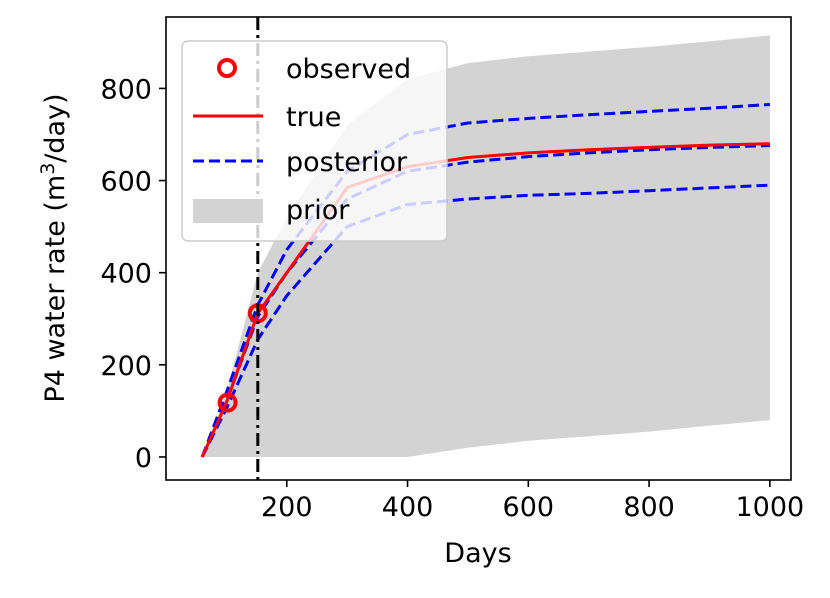  I want to click on y-tick-label-0: 0, so click(143, 458).